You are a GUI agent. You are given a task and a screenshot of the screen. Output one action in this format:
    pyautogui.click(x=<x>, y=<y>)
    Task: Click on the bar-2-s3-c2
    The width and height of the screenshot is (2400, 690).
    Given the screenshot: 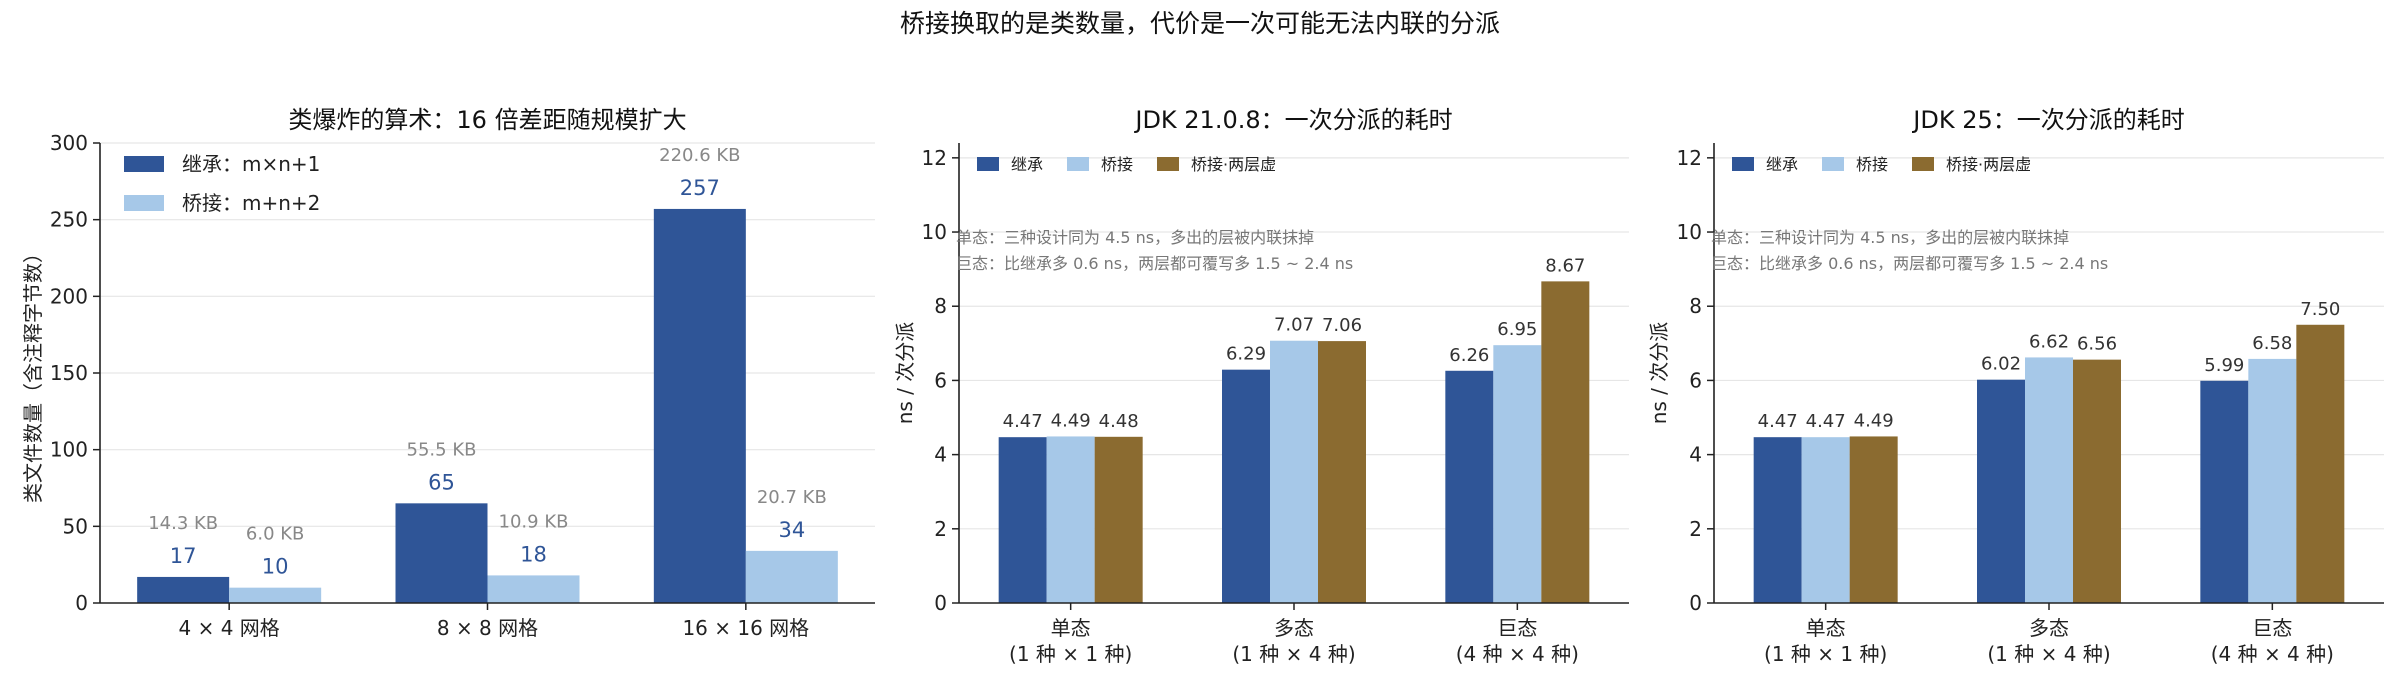 What is the action you would take?
    pyautogui.click(x=1342, y=472)
    